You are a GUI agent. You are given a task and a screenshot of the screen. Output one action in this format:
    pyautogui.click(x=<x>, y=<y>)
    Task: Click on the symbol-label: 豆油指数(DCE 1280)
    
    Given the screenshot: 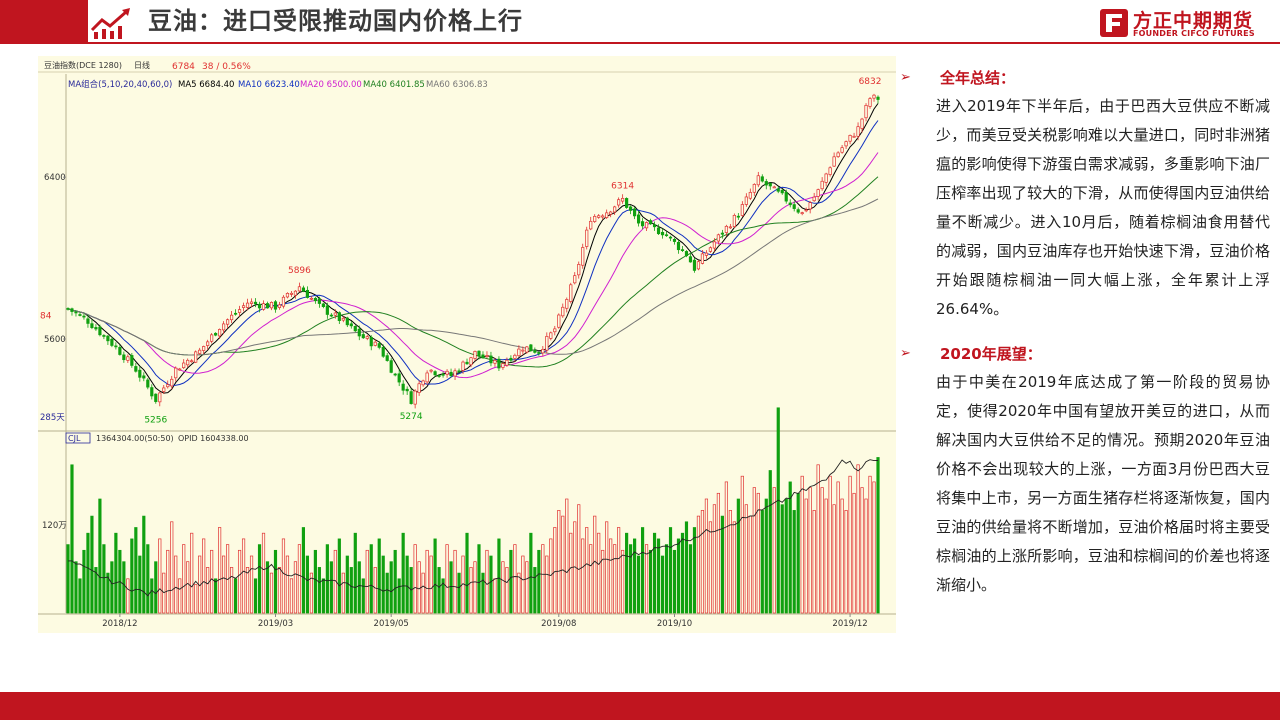 What is the action you would take?
    pyautogui.click(x=83, y=65)
    